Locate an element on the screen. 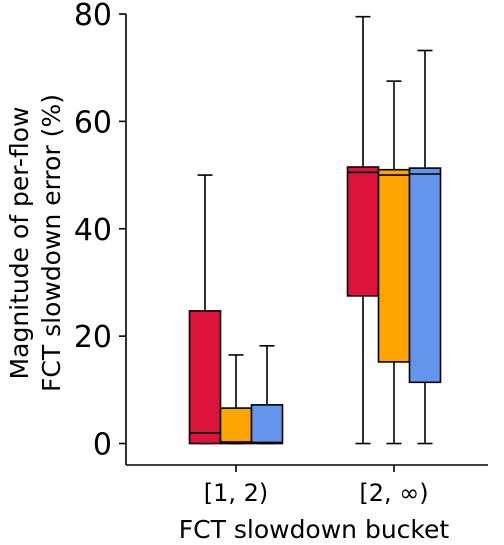 The image size is (504, 545). y-tick-label: 20 is located at coordinates (93, 337).